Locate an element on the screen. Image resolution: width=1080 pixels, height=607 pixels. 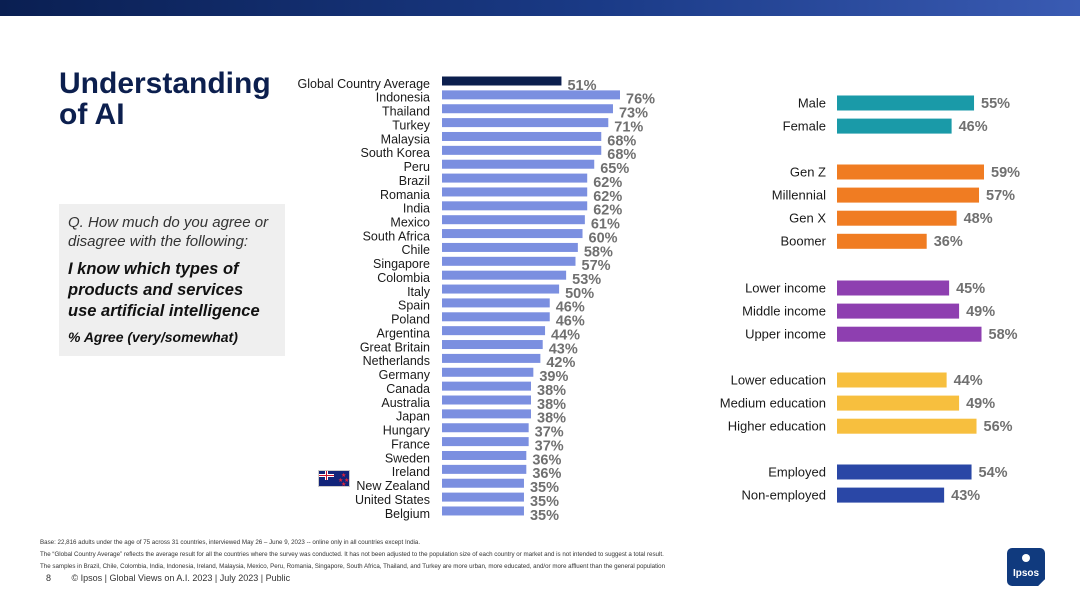
country-value-canada: 38% is located at coordinates (551, 391).